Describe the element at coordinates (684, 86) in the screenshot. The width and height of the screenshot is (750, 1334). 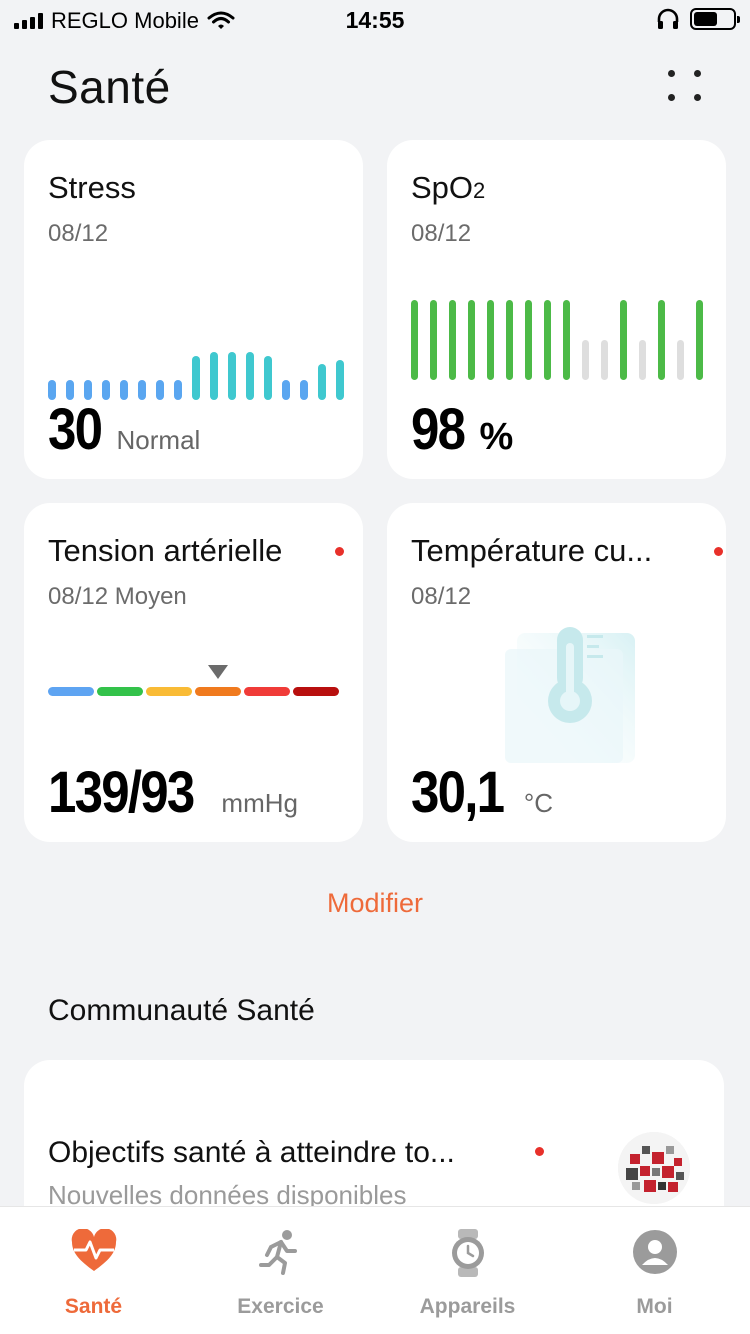
I see `more-options-icon` at that location.